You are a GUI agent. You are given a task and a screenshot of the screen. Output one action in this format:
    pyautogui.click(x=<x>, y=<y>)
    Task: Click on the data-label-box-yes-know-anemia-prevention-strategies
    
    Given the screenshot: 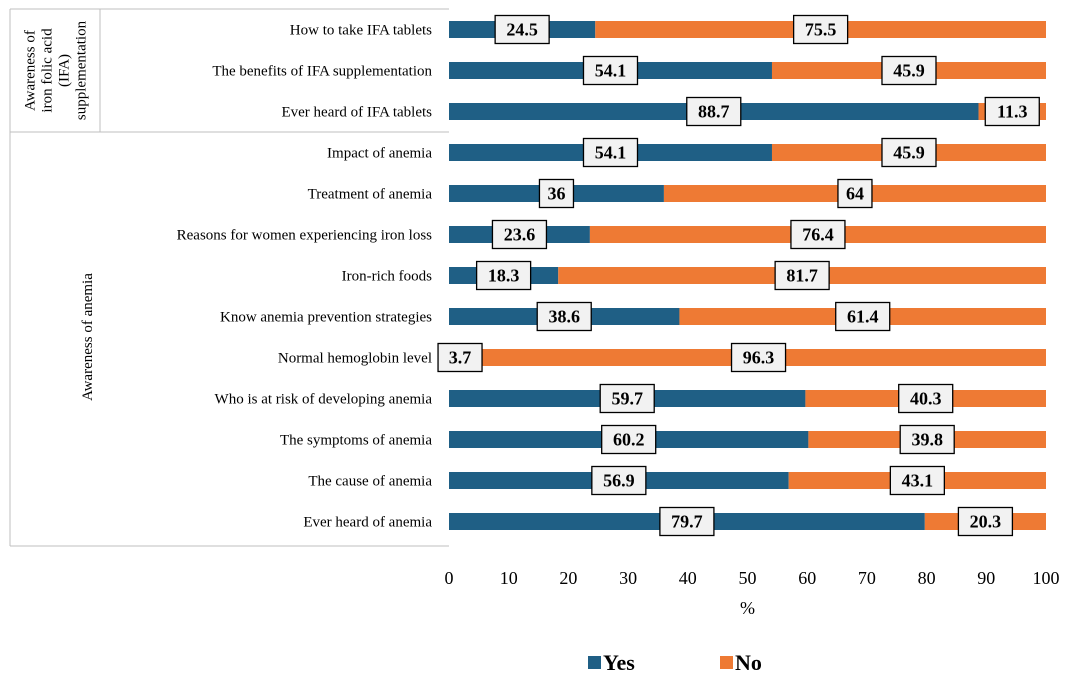 What is the action you would take?
    pyautogui.click(x=564, y=316)
    